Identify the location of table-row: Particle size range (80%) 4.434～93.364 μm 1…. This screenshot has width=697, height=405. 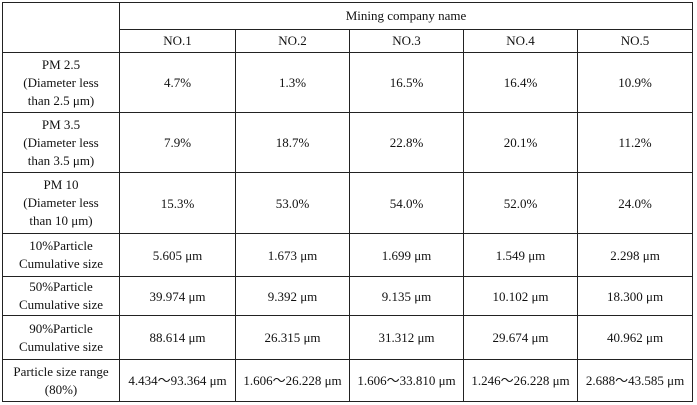
(348, 380).